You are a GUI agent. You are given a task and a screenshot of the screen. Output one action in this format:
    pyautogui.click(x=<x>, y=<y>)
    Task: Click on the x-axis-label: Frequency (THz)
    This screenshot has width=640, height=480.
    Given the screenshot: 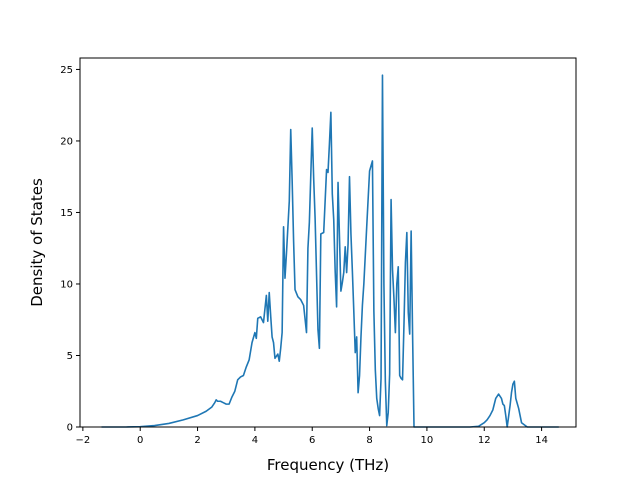 What is the action you would take?
    pyautogui.click(x=328, y=465)
    